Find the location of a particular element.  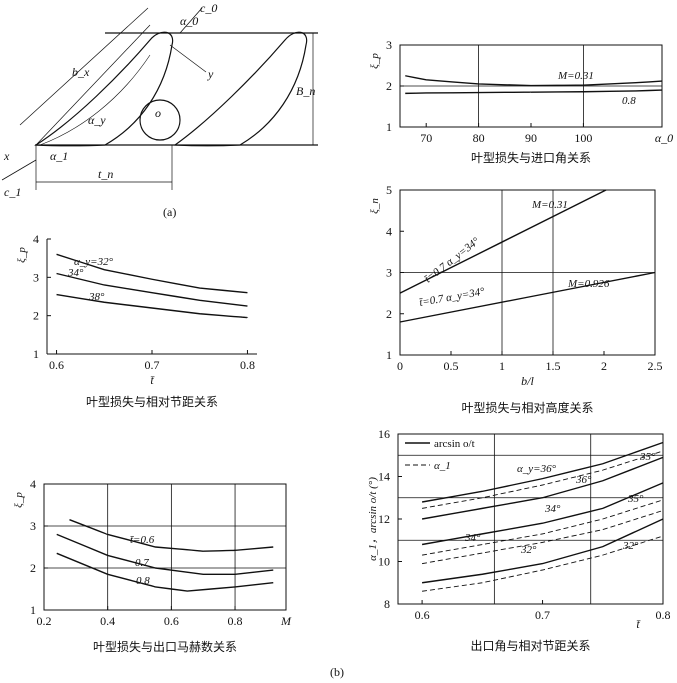

chart-caption: 叶型损失与相对高度关系 is located at coordinates (527, 407).